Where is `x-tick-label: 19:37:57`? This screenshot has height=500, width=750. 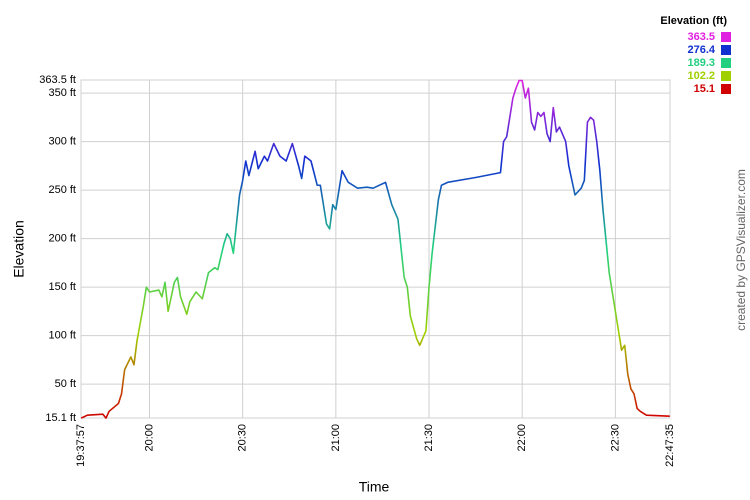
x-tick-label: 19:37:57 is located at coordinates (81, 445).